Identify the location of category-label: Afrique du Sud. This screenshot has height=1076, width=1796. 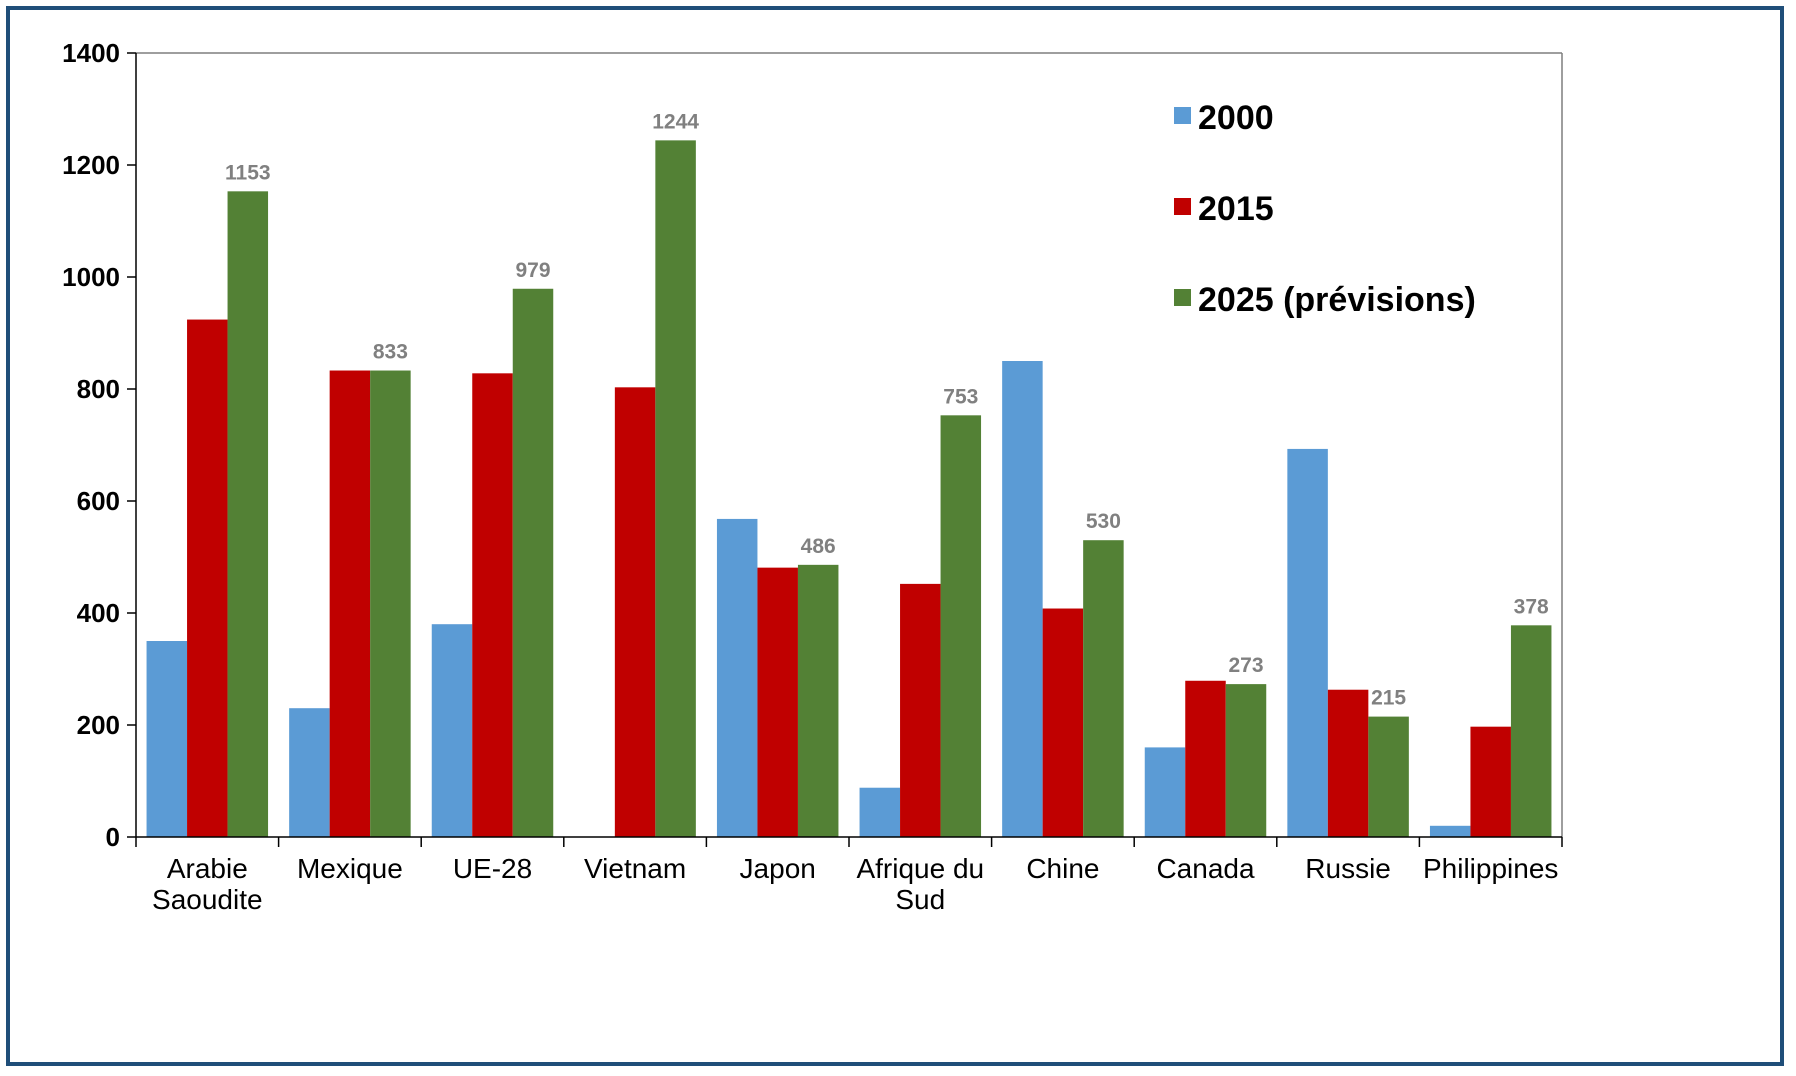
(920, 884).